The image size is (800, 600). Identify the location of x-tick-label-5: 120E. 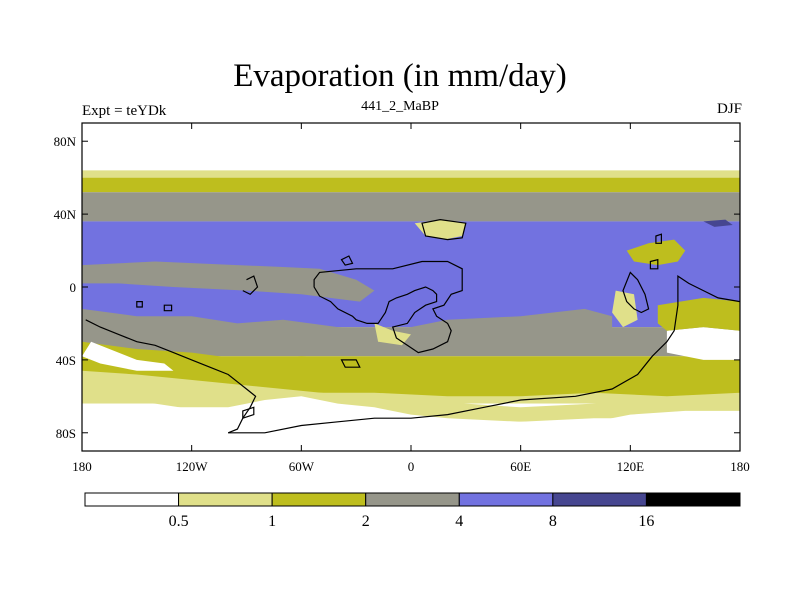
(631, 466).